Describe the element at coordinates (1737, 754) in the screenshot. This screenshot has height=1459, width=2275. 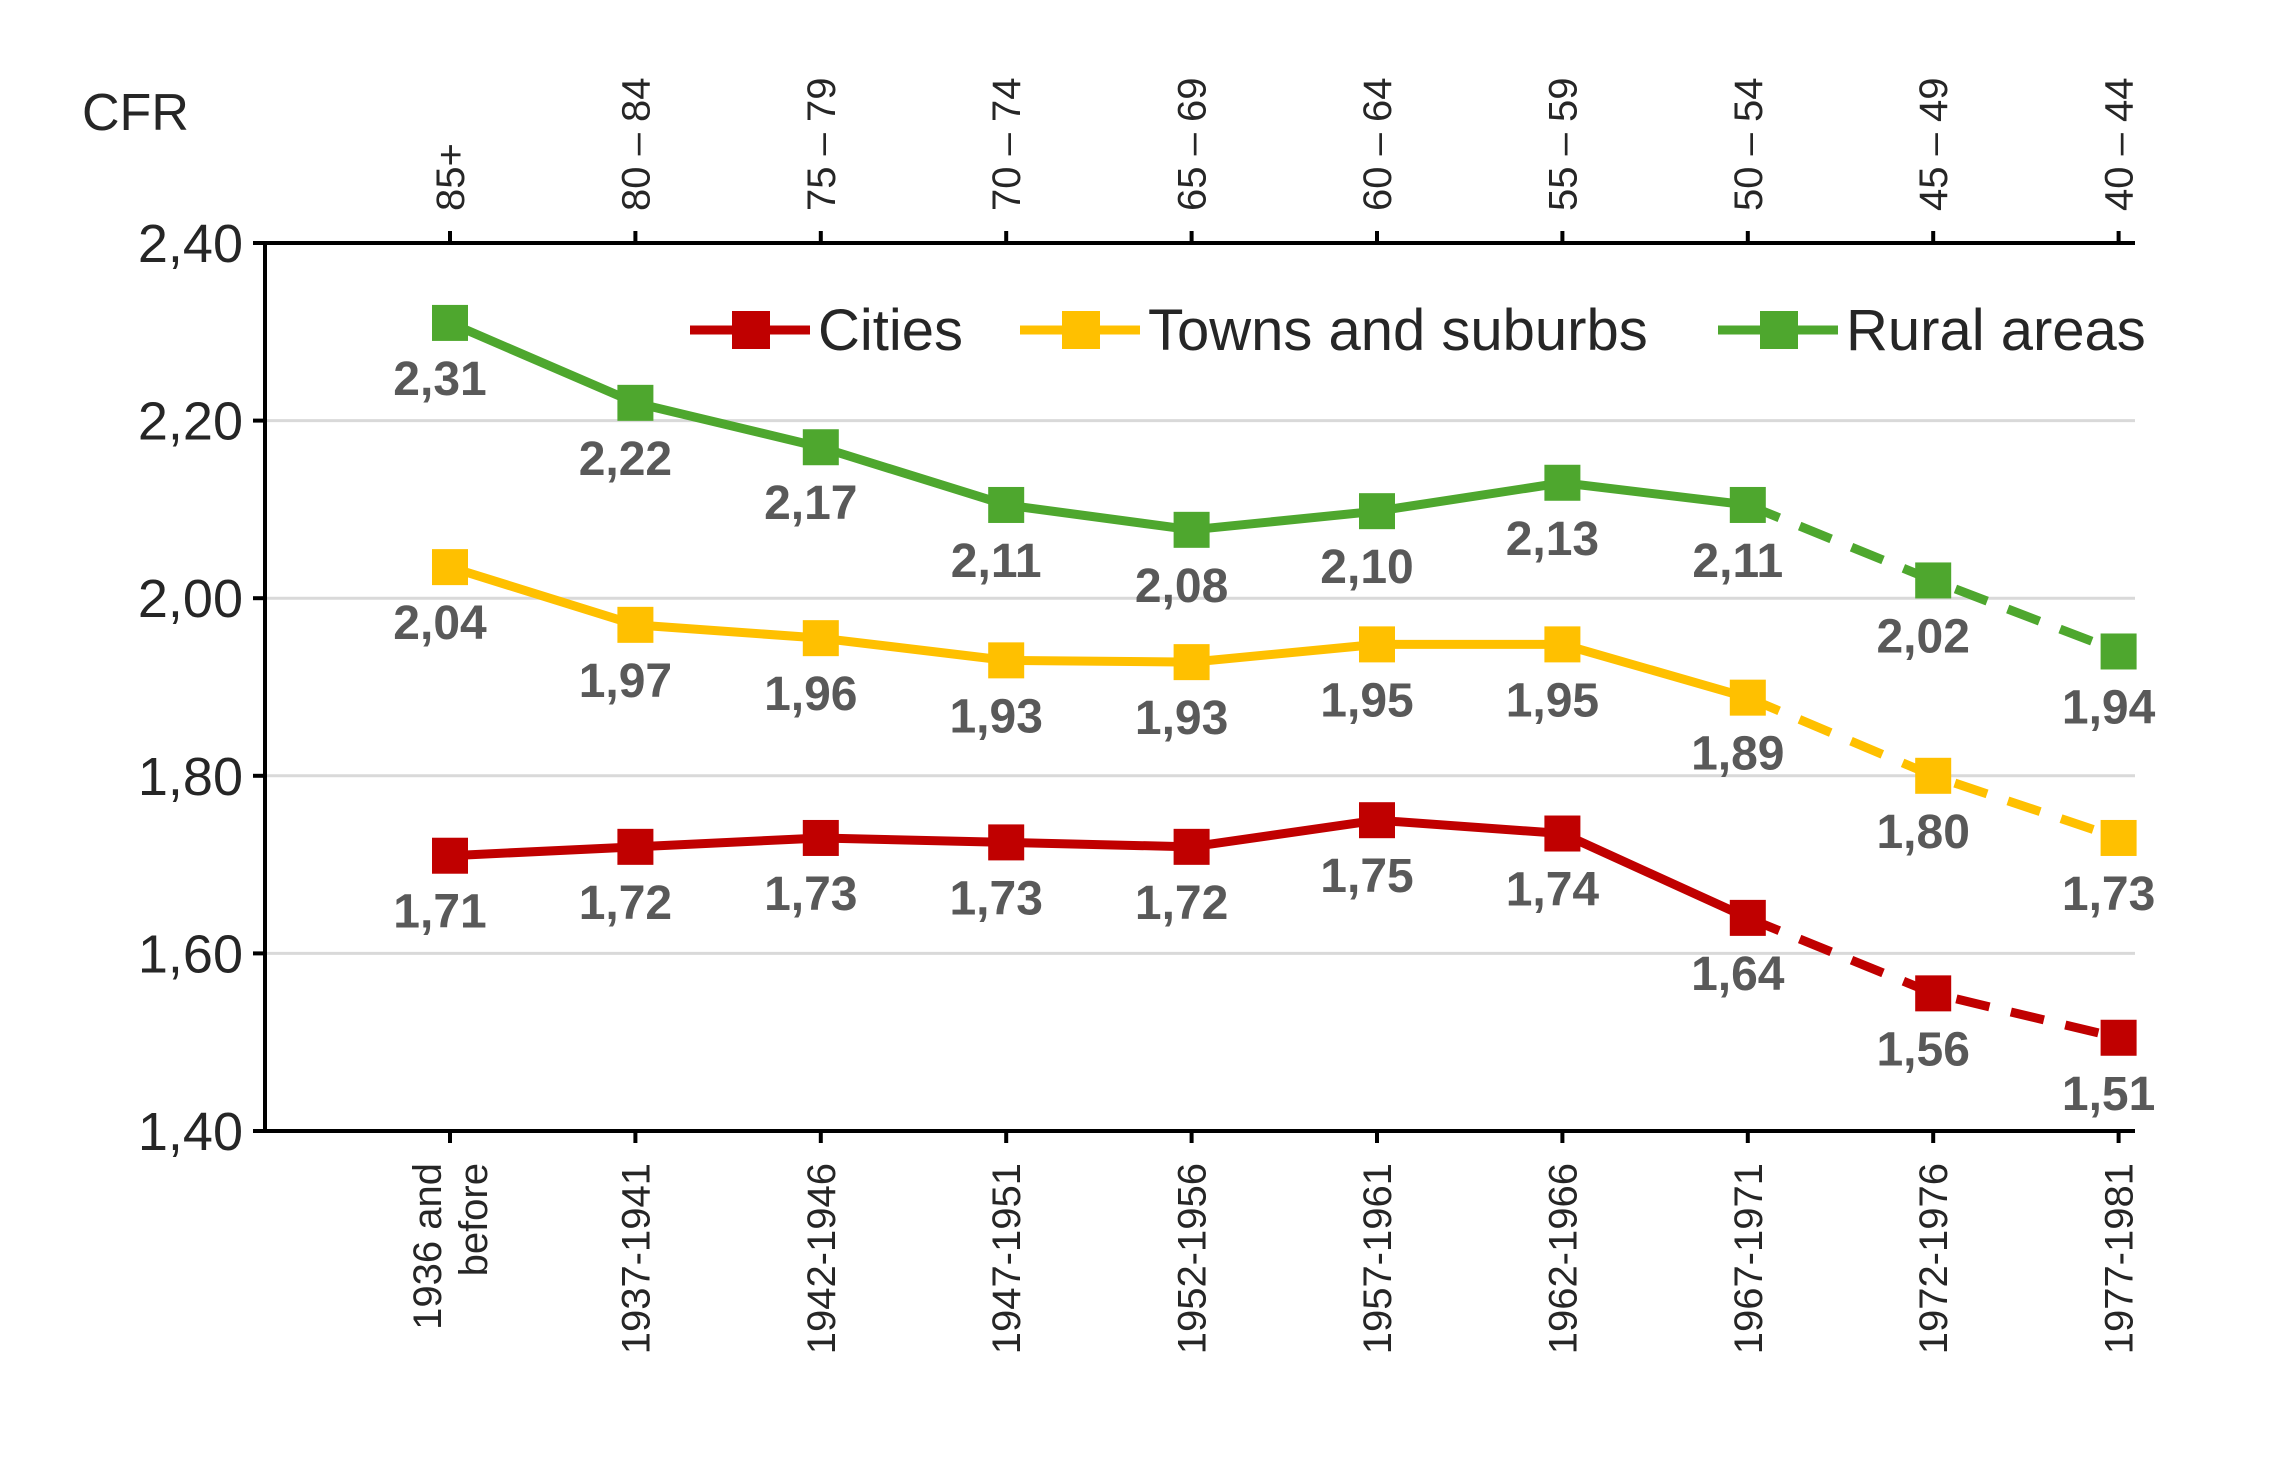
I see `data-label: 1,89` at that location.